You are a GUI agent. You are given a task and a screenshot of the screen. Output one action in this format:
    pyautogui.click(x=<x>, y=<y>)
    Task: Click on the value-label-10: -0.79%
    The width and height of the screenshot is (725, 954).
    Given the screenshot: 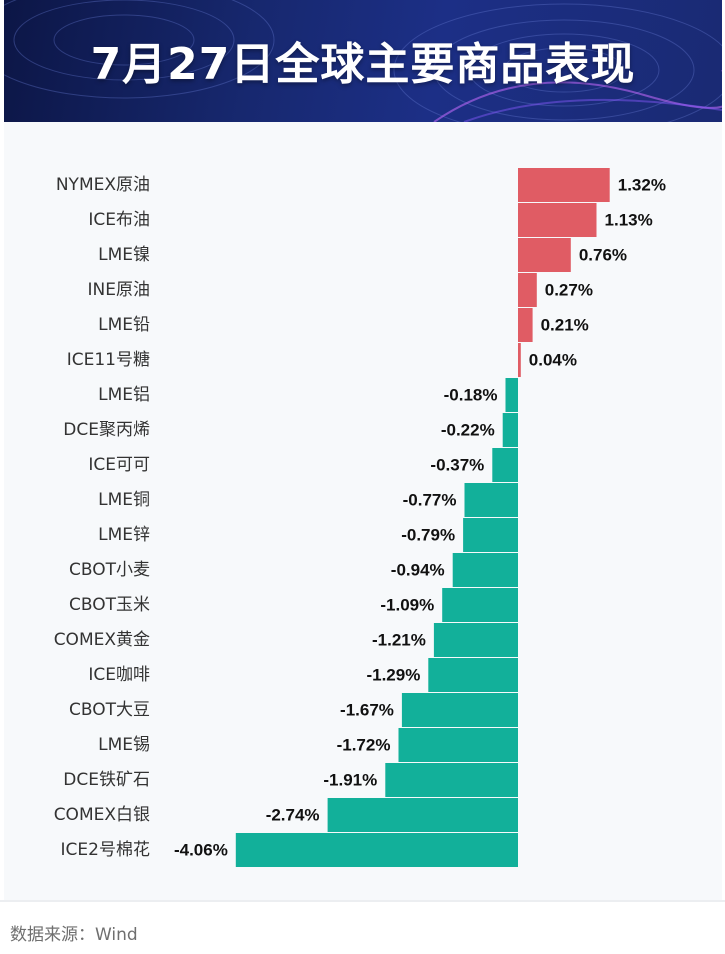 What is the action you would take?
    pyautogui.click(x=428, y=535)
    